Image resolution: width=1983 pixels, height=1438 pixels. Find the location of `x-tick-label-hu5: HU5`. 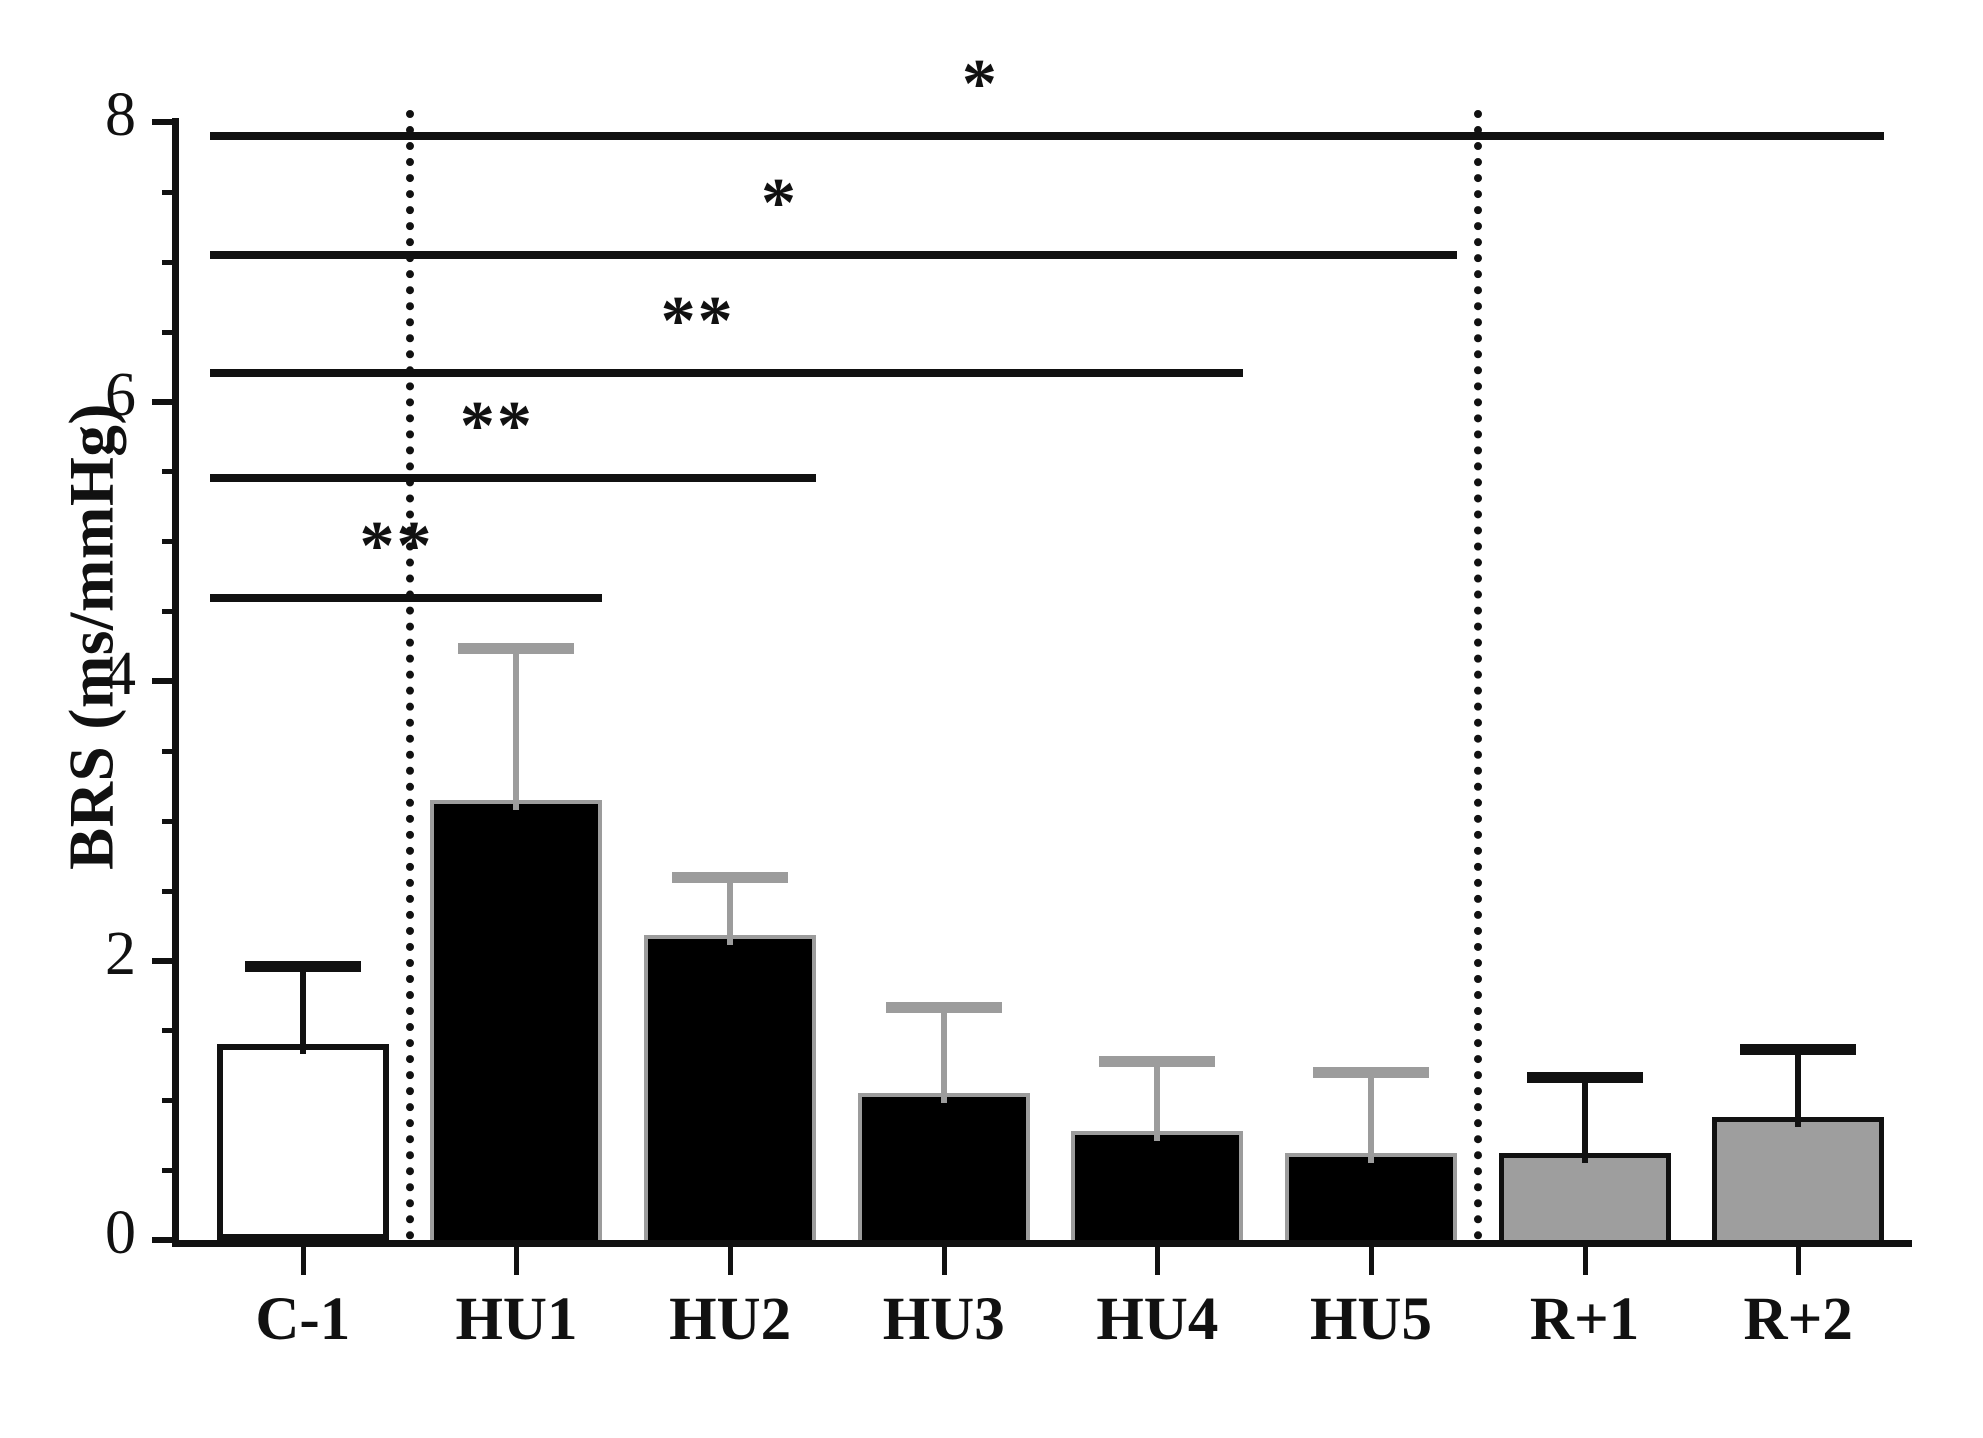

x-tick-label-hu5: HU5 is located at coordinates (1370, 1319).